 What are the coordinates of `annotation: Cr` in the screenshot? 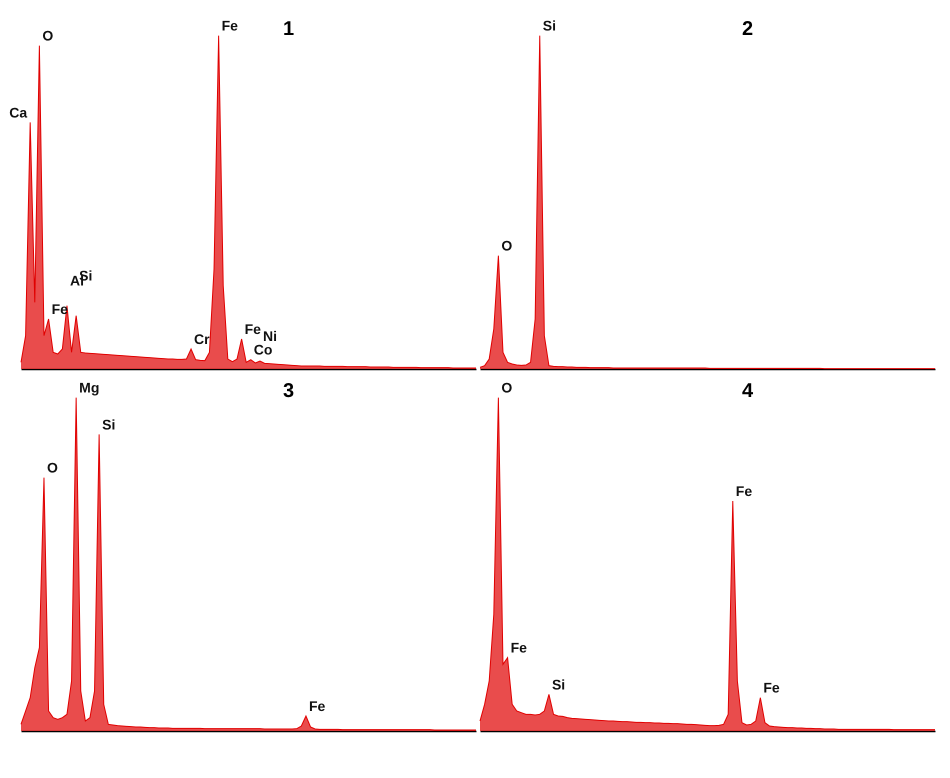 It's located at (202, 339).